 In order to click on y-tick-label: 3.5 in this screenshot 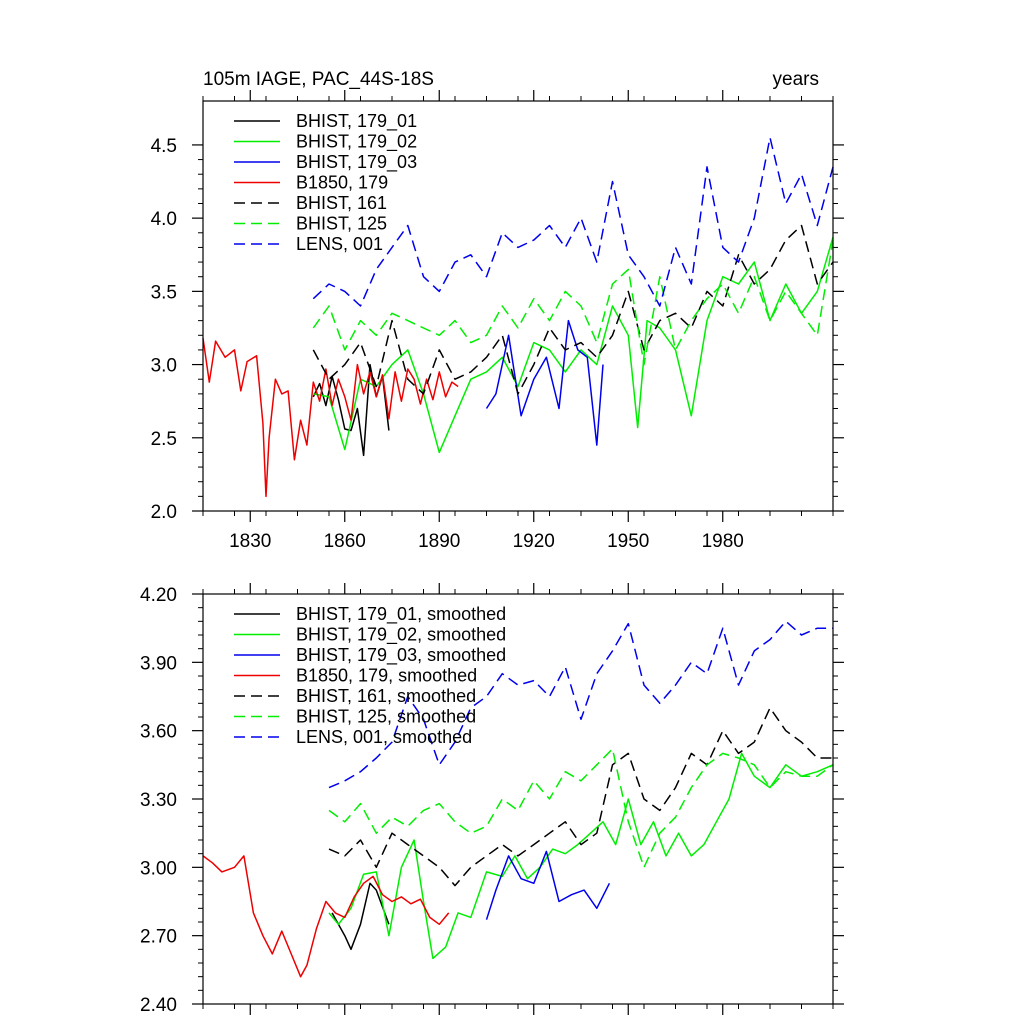, I will do `click(164, 292)`.